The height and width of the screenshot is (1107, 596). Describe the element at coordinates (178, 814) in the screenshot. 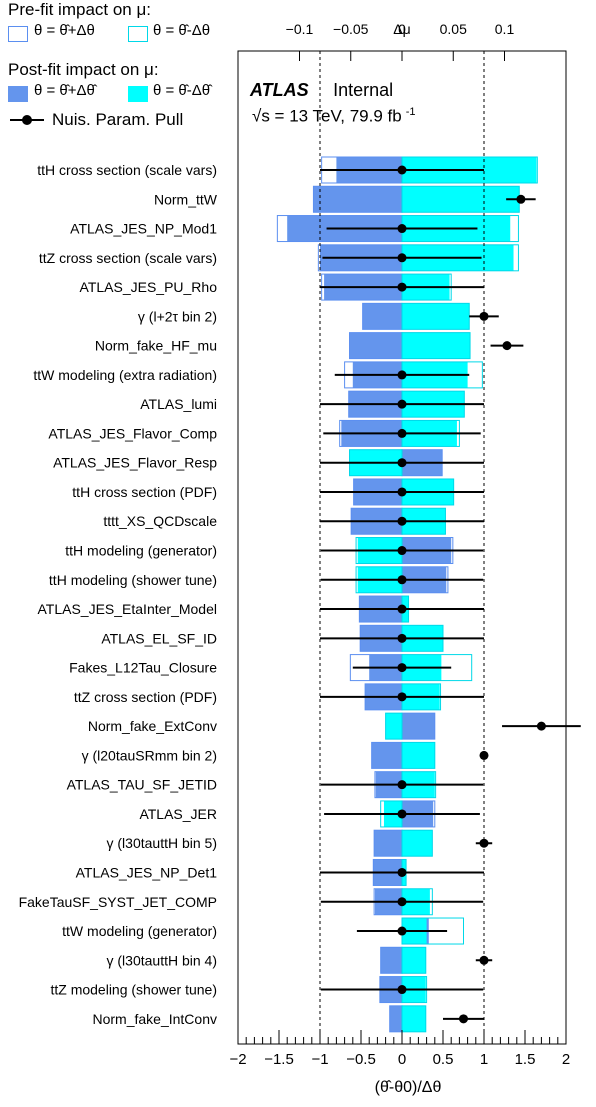

I see `parameter-label: ATLAS_JER` at that location.